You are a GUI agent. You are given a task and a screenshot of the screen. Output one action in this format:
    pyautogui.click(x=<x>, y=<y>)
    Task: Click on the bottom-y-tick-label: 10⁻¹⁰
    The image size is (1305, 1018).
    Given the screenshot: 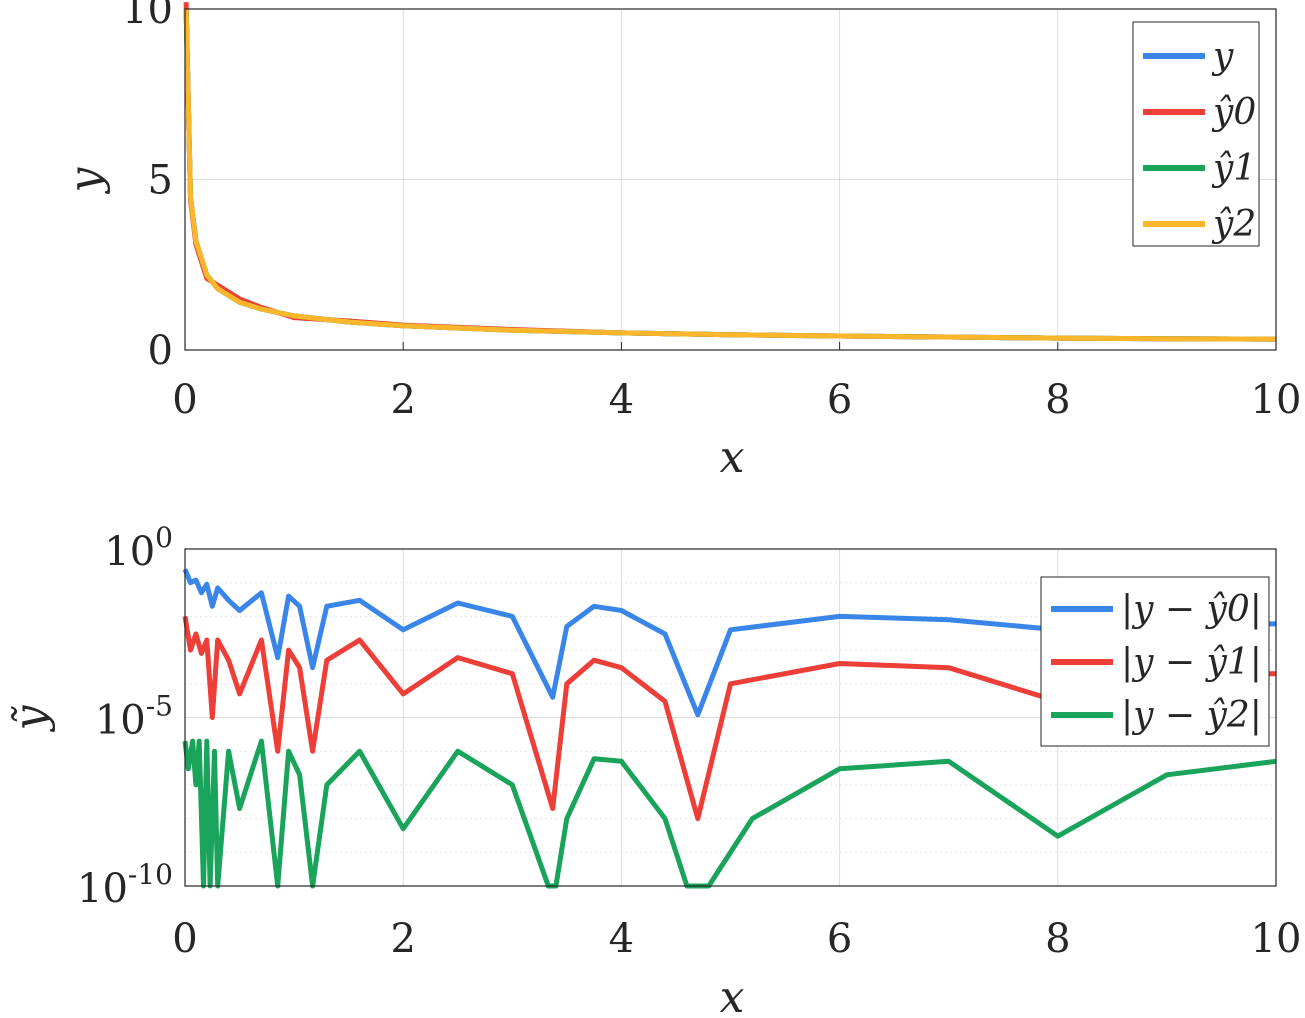 What is the action you would take?
    pyautogui.click(x=125, y=885)
    